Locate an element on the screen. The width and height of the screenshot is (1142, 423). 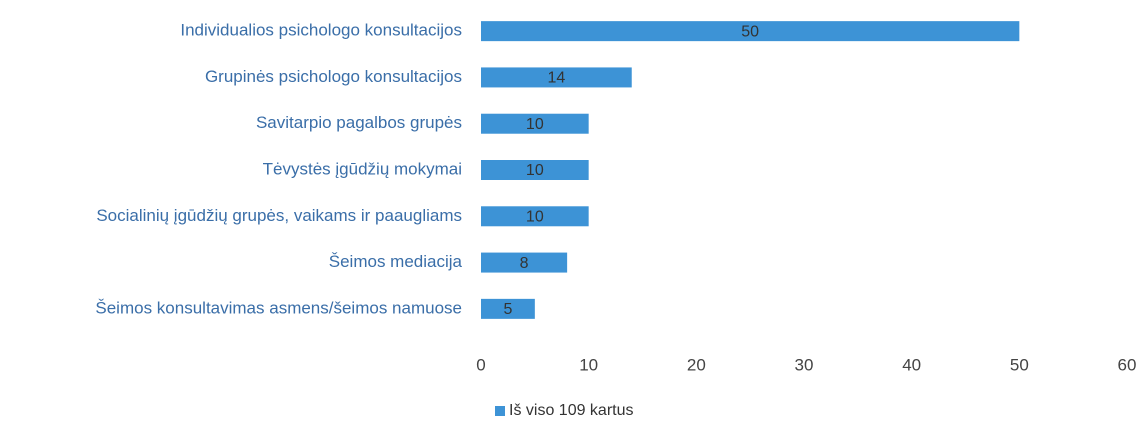
data-label: 5 is located at coordinates (507, 309).